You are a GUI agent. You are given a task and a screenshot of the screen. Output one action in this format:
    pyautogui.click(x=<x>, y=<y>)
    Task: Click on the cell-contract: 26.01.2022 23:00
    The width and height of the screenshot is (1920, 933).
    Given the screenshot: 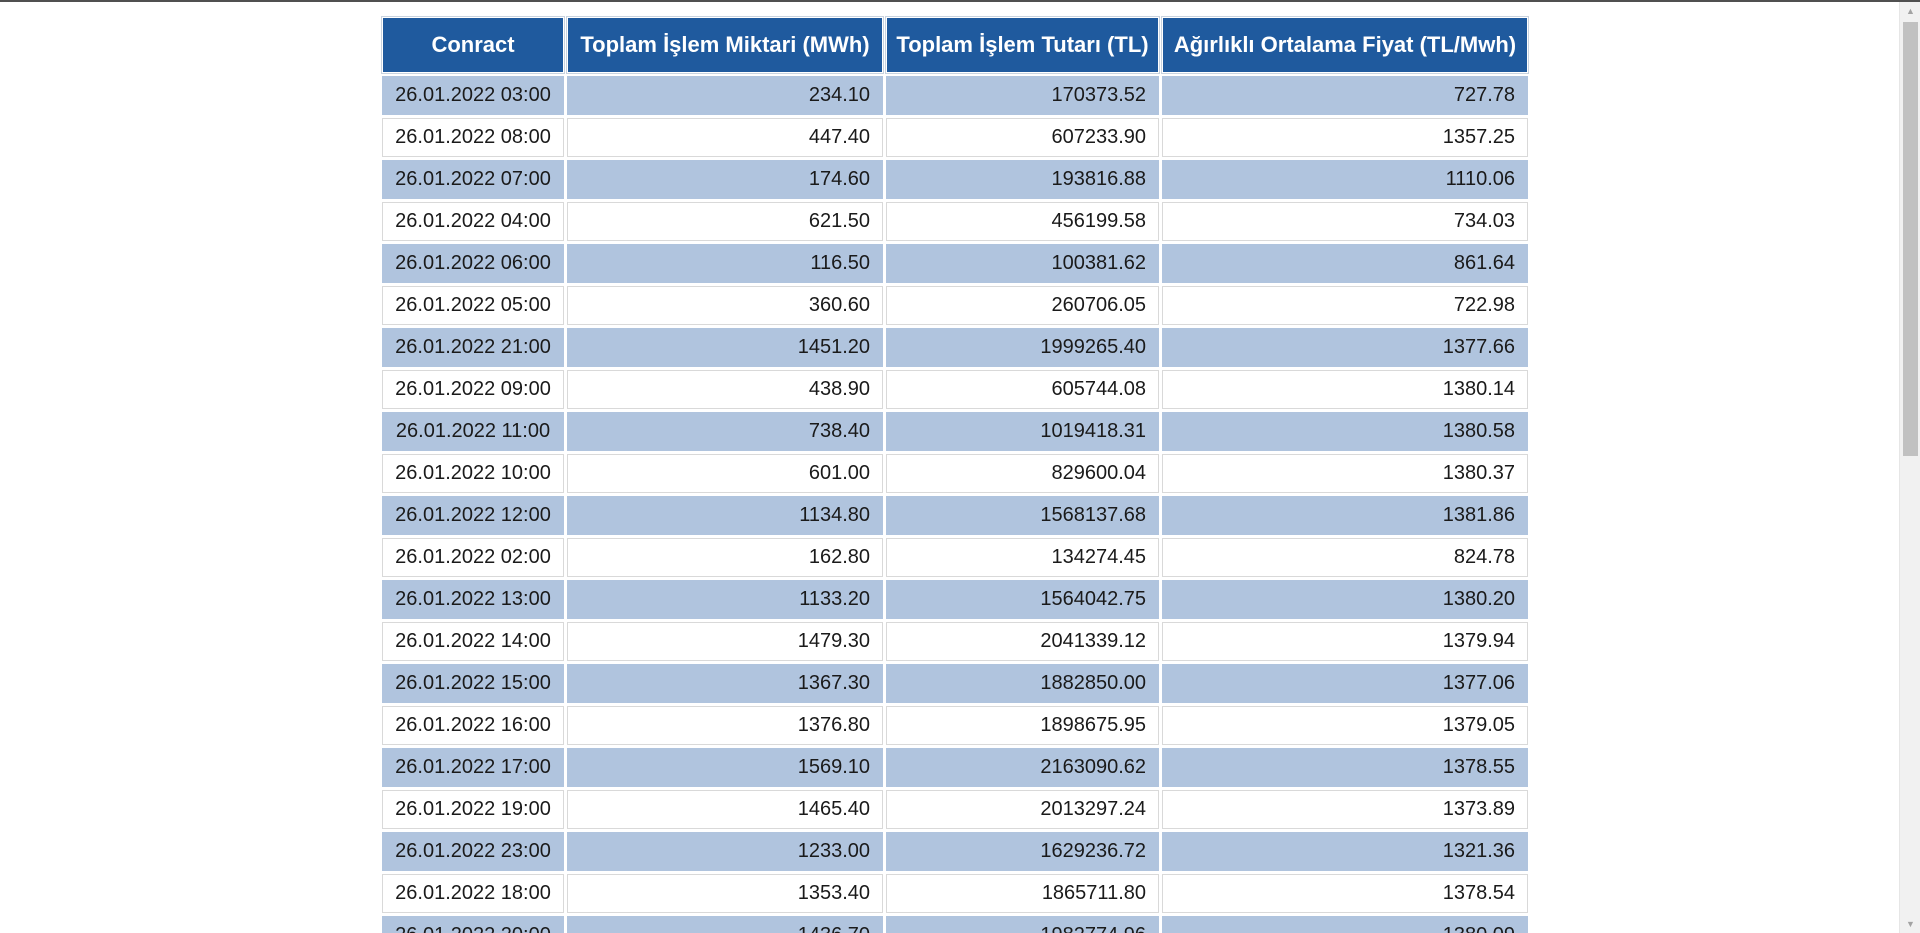 What is the action you would take?
    pyautogui.click(x=473, y=851)
    